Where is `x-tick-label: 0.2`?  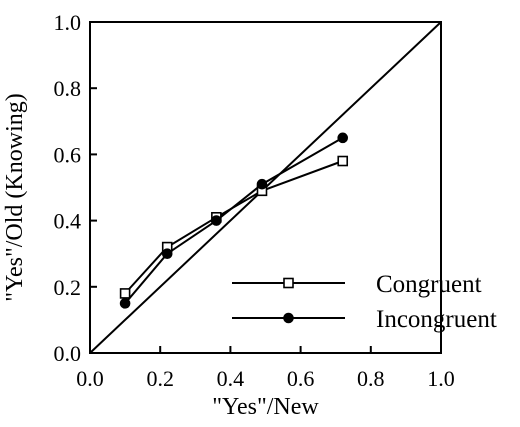 x-tick-label: 0.2 is located at coordinates (160, 378).